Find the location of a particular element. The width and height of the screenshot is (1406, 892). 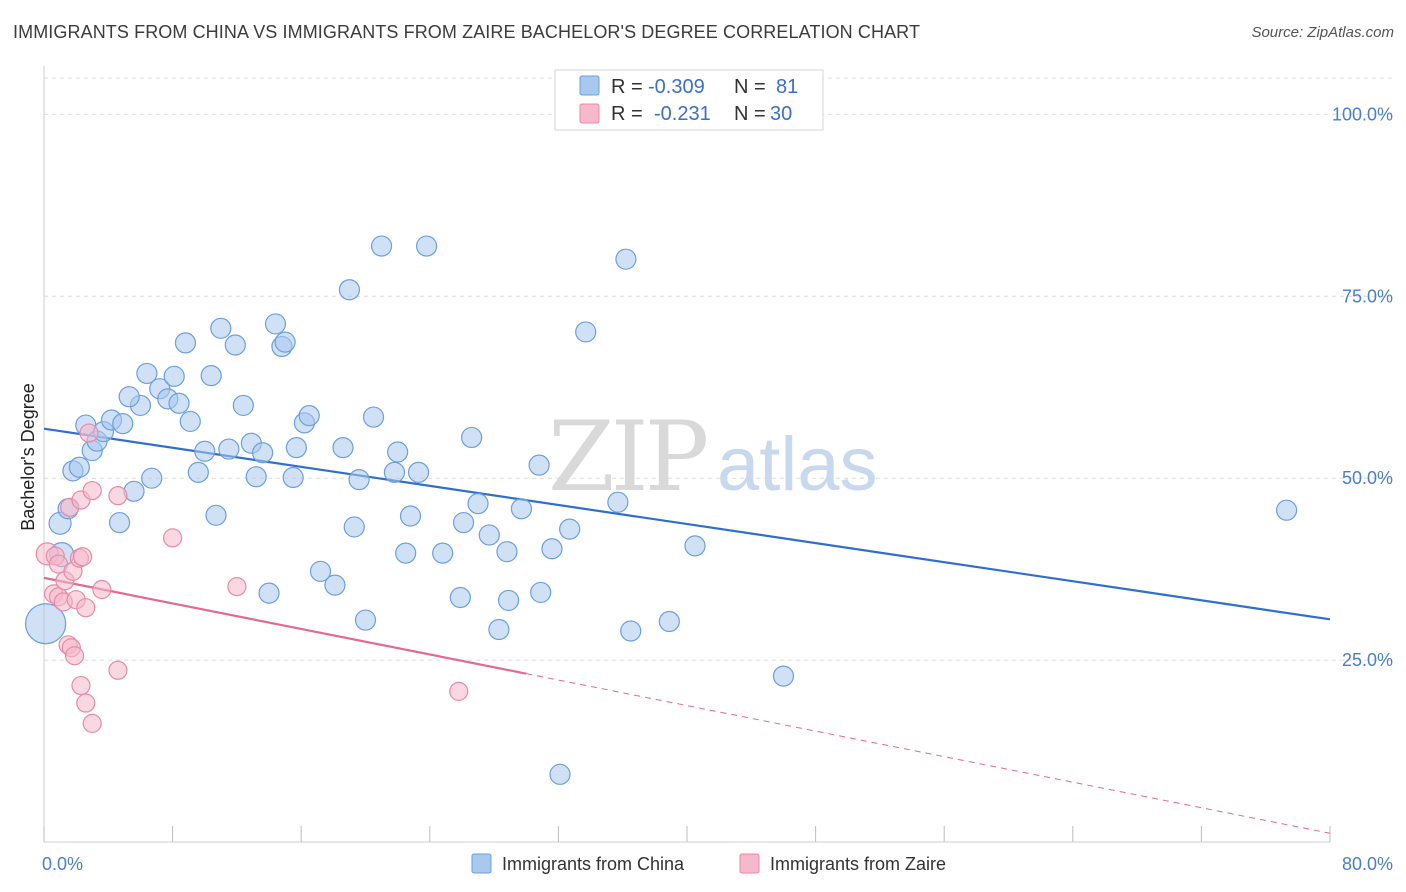

source-credit: Source: ZipAtlas.com is located at coordinates (1322, 32).